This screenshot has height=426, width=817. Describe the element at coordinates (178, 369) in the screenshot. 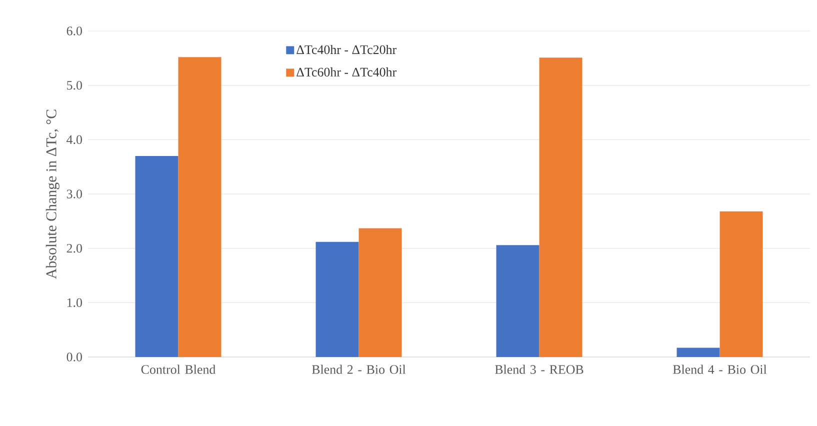

I see `x-tick-label: Control Blend` at that location.